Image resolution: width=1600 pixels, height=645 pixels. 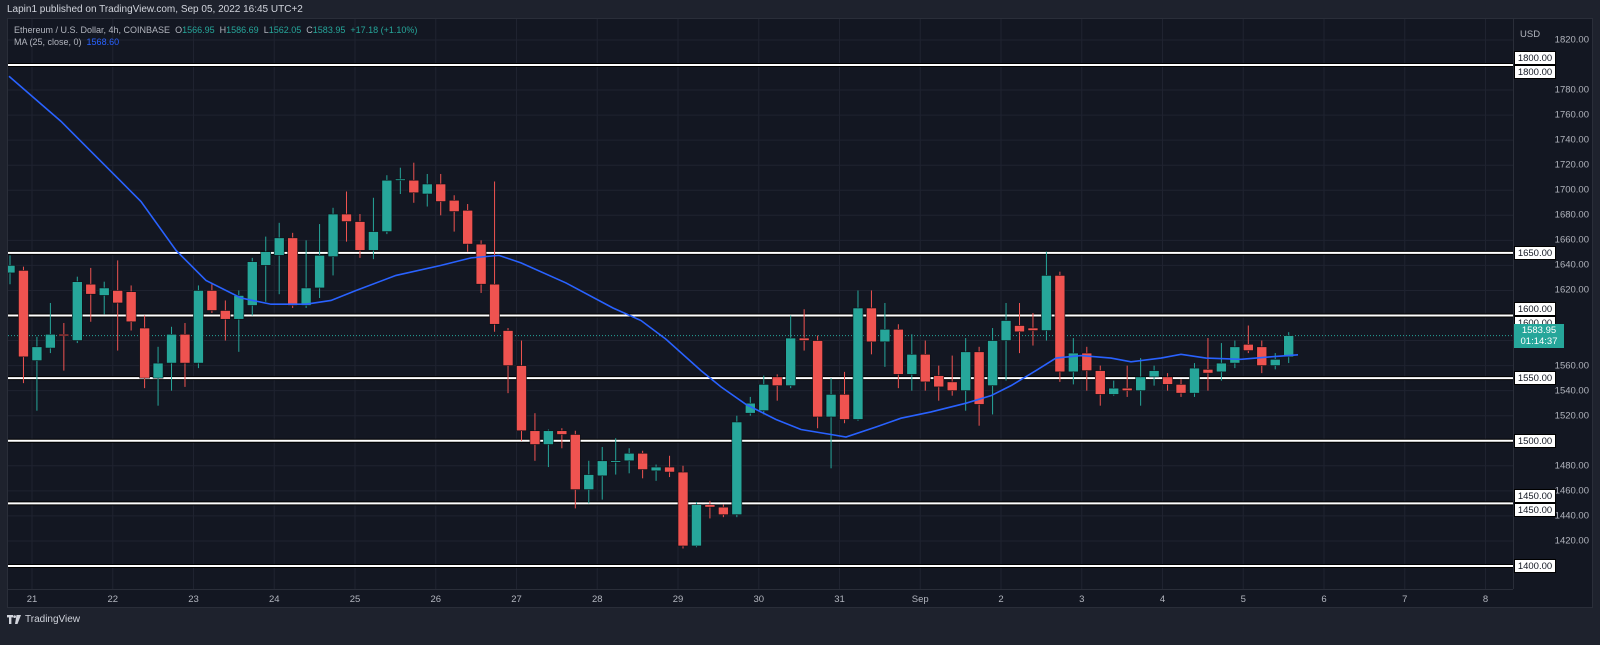 I want to click on ma-label: MA (25, close, 0), so click(x=48, y=42).